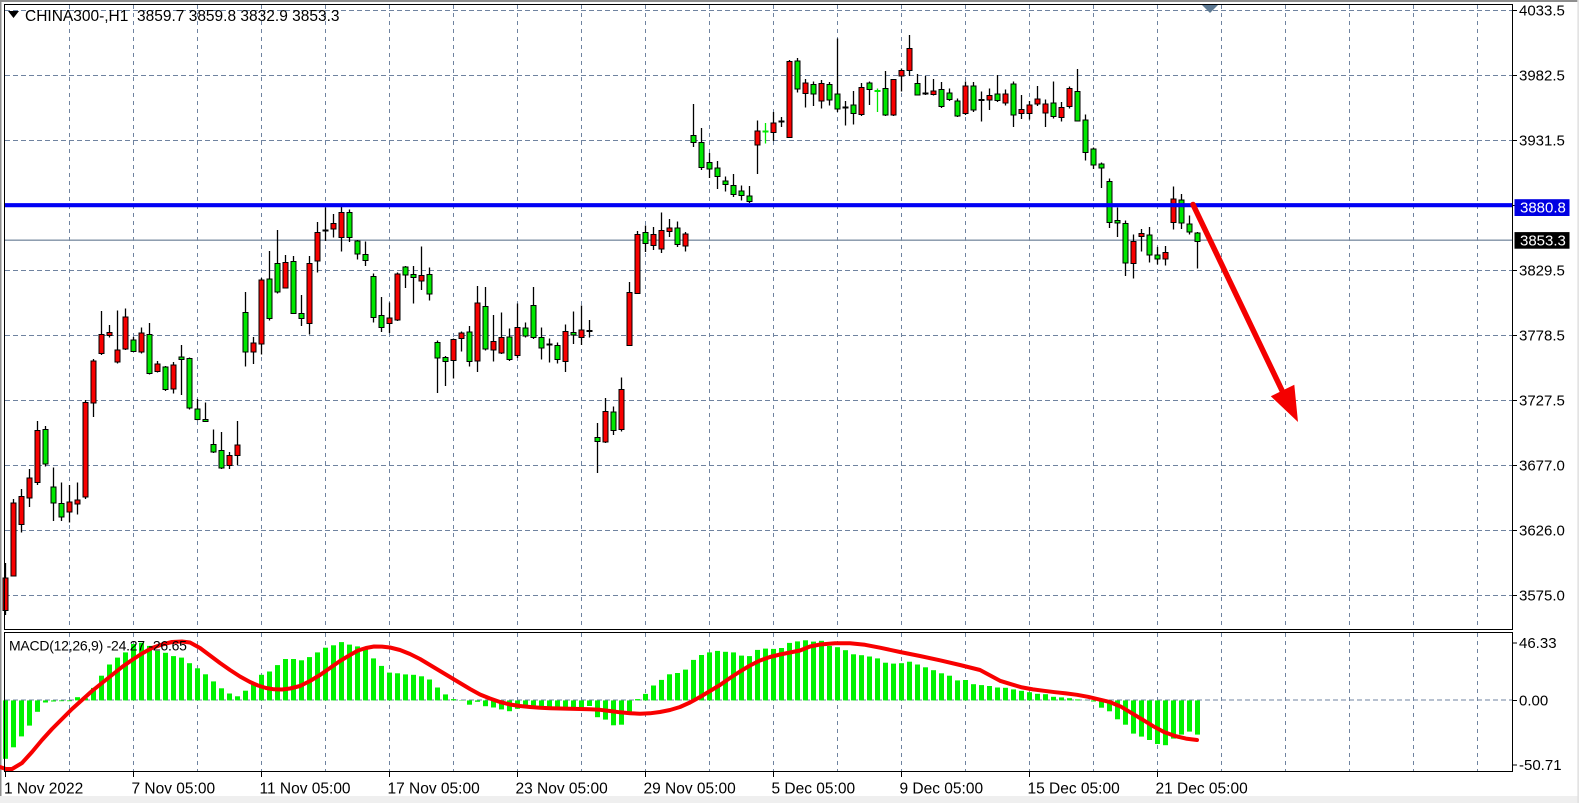 The width and height of the screenshot is (1579, 803). Describe the element at coordinates (814, 789) in the screenshot. I see `svg-text: 5 Dec 05:00` at that location.